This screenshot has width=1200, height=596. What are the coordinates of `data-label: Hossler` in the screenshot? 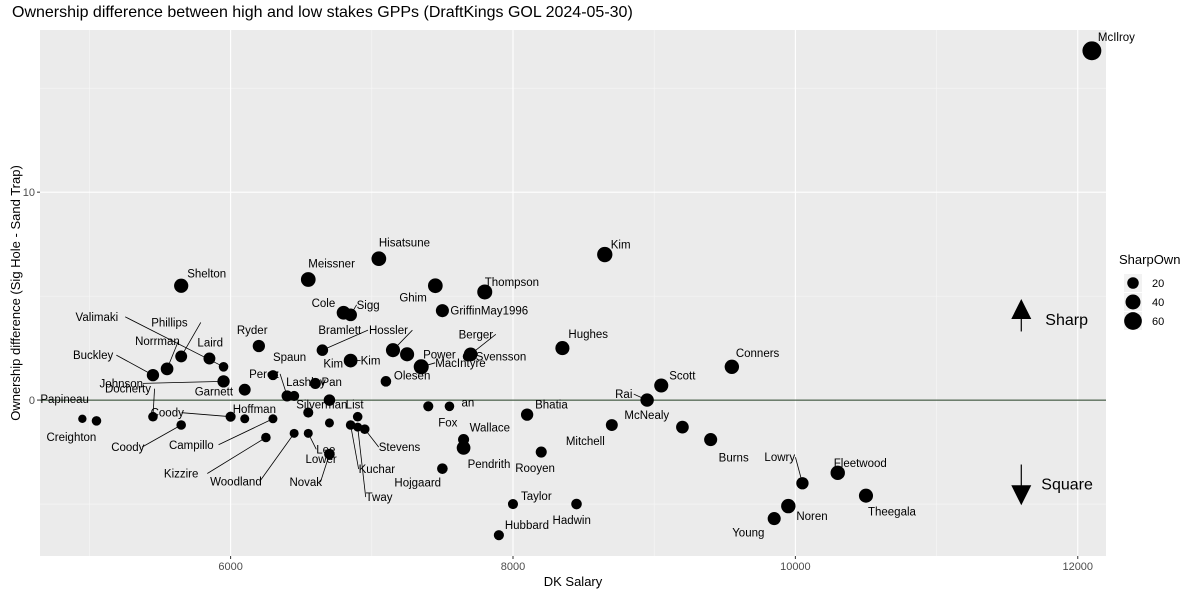 It's located at (388, 331).